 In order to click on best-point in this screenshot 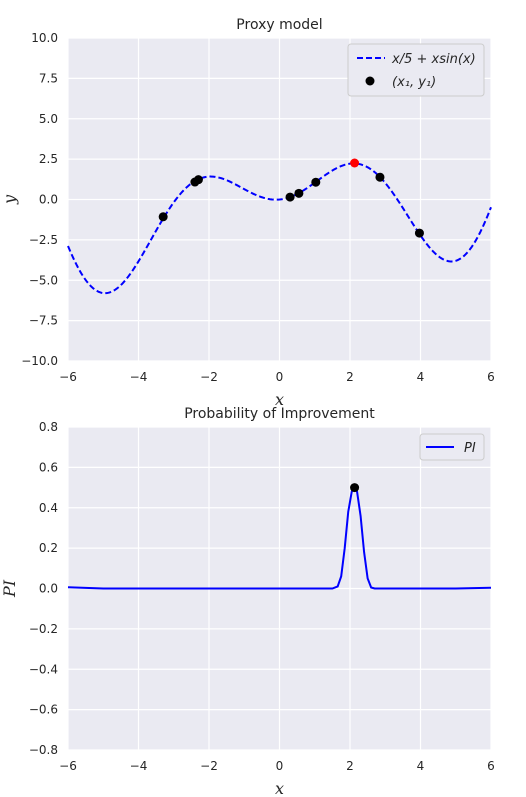, I will do `click(355, 163)`.